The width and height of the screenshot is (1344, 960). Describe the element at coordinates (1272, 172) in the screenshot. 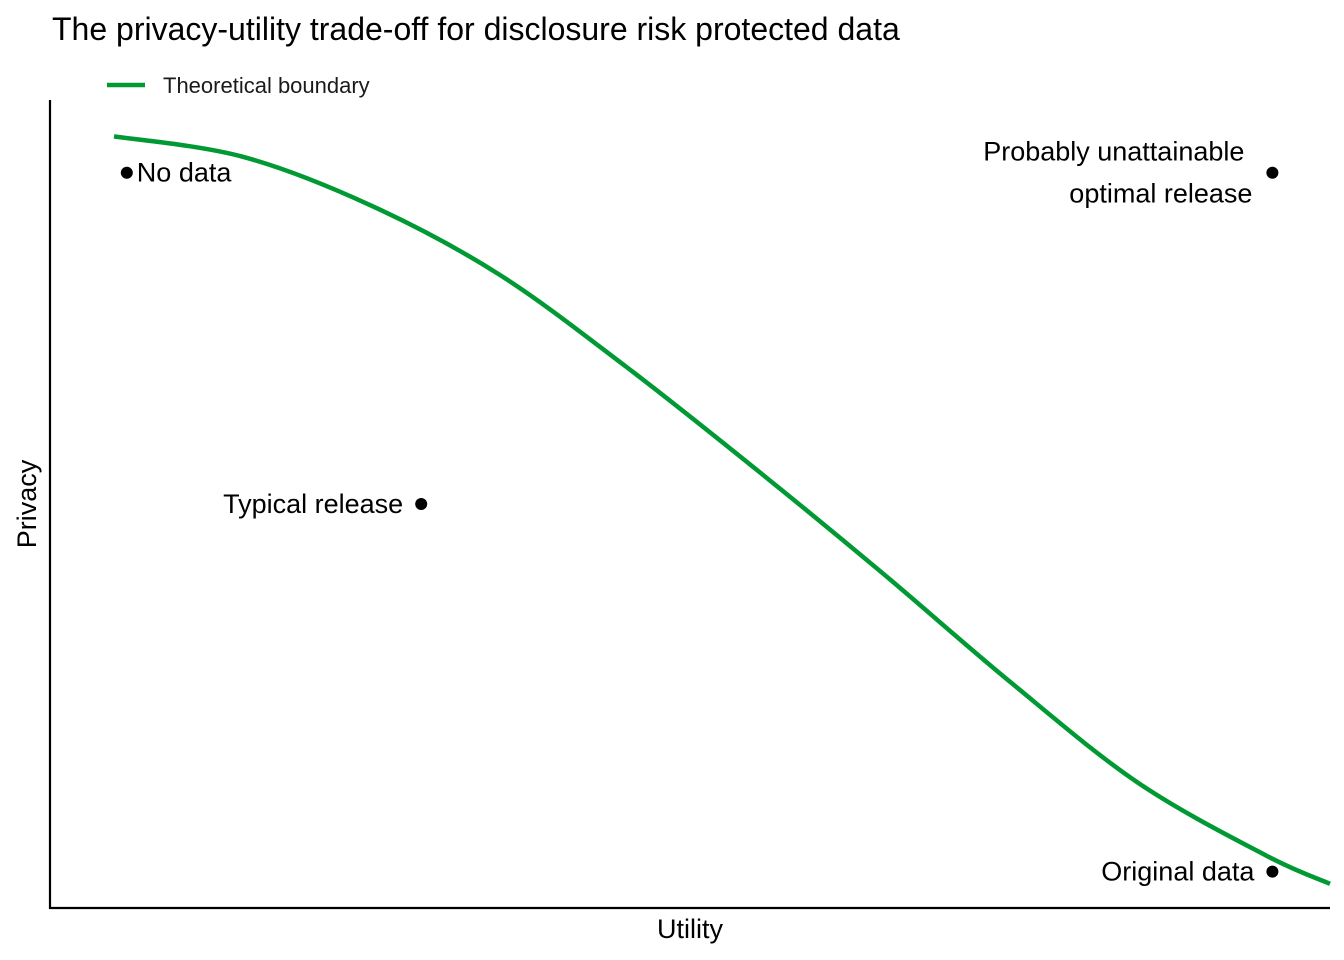

I see `data-point-probably-unattainable-optimal-release` at that location.